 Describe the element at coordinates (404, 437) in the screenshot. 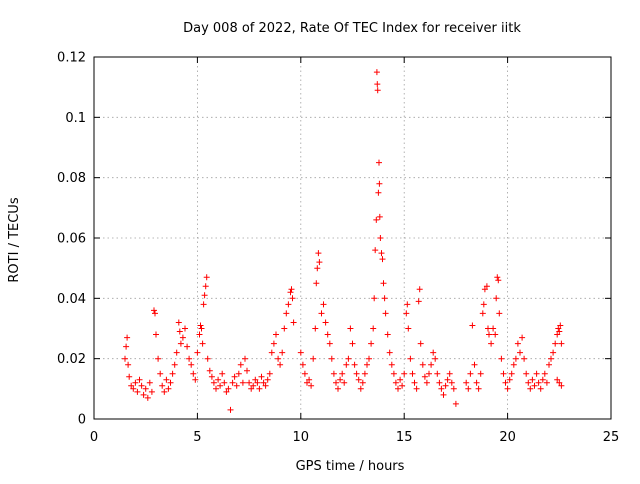

I see `x-tick-label: 15` at that location.